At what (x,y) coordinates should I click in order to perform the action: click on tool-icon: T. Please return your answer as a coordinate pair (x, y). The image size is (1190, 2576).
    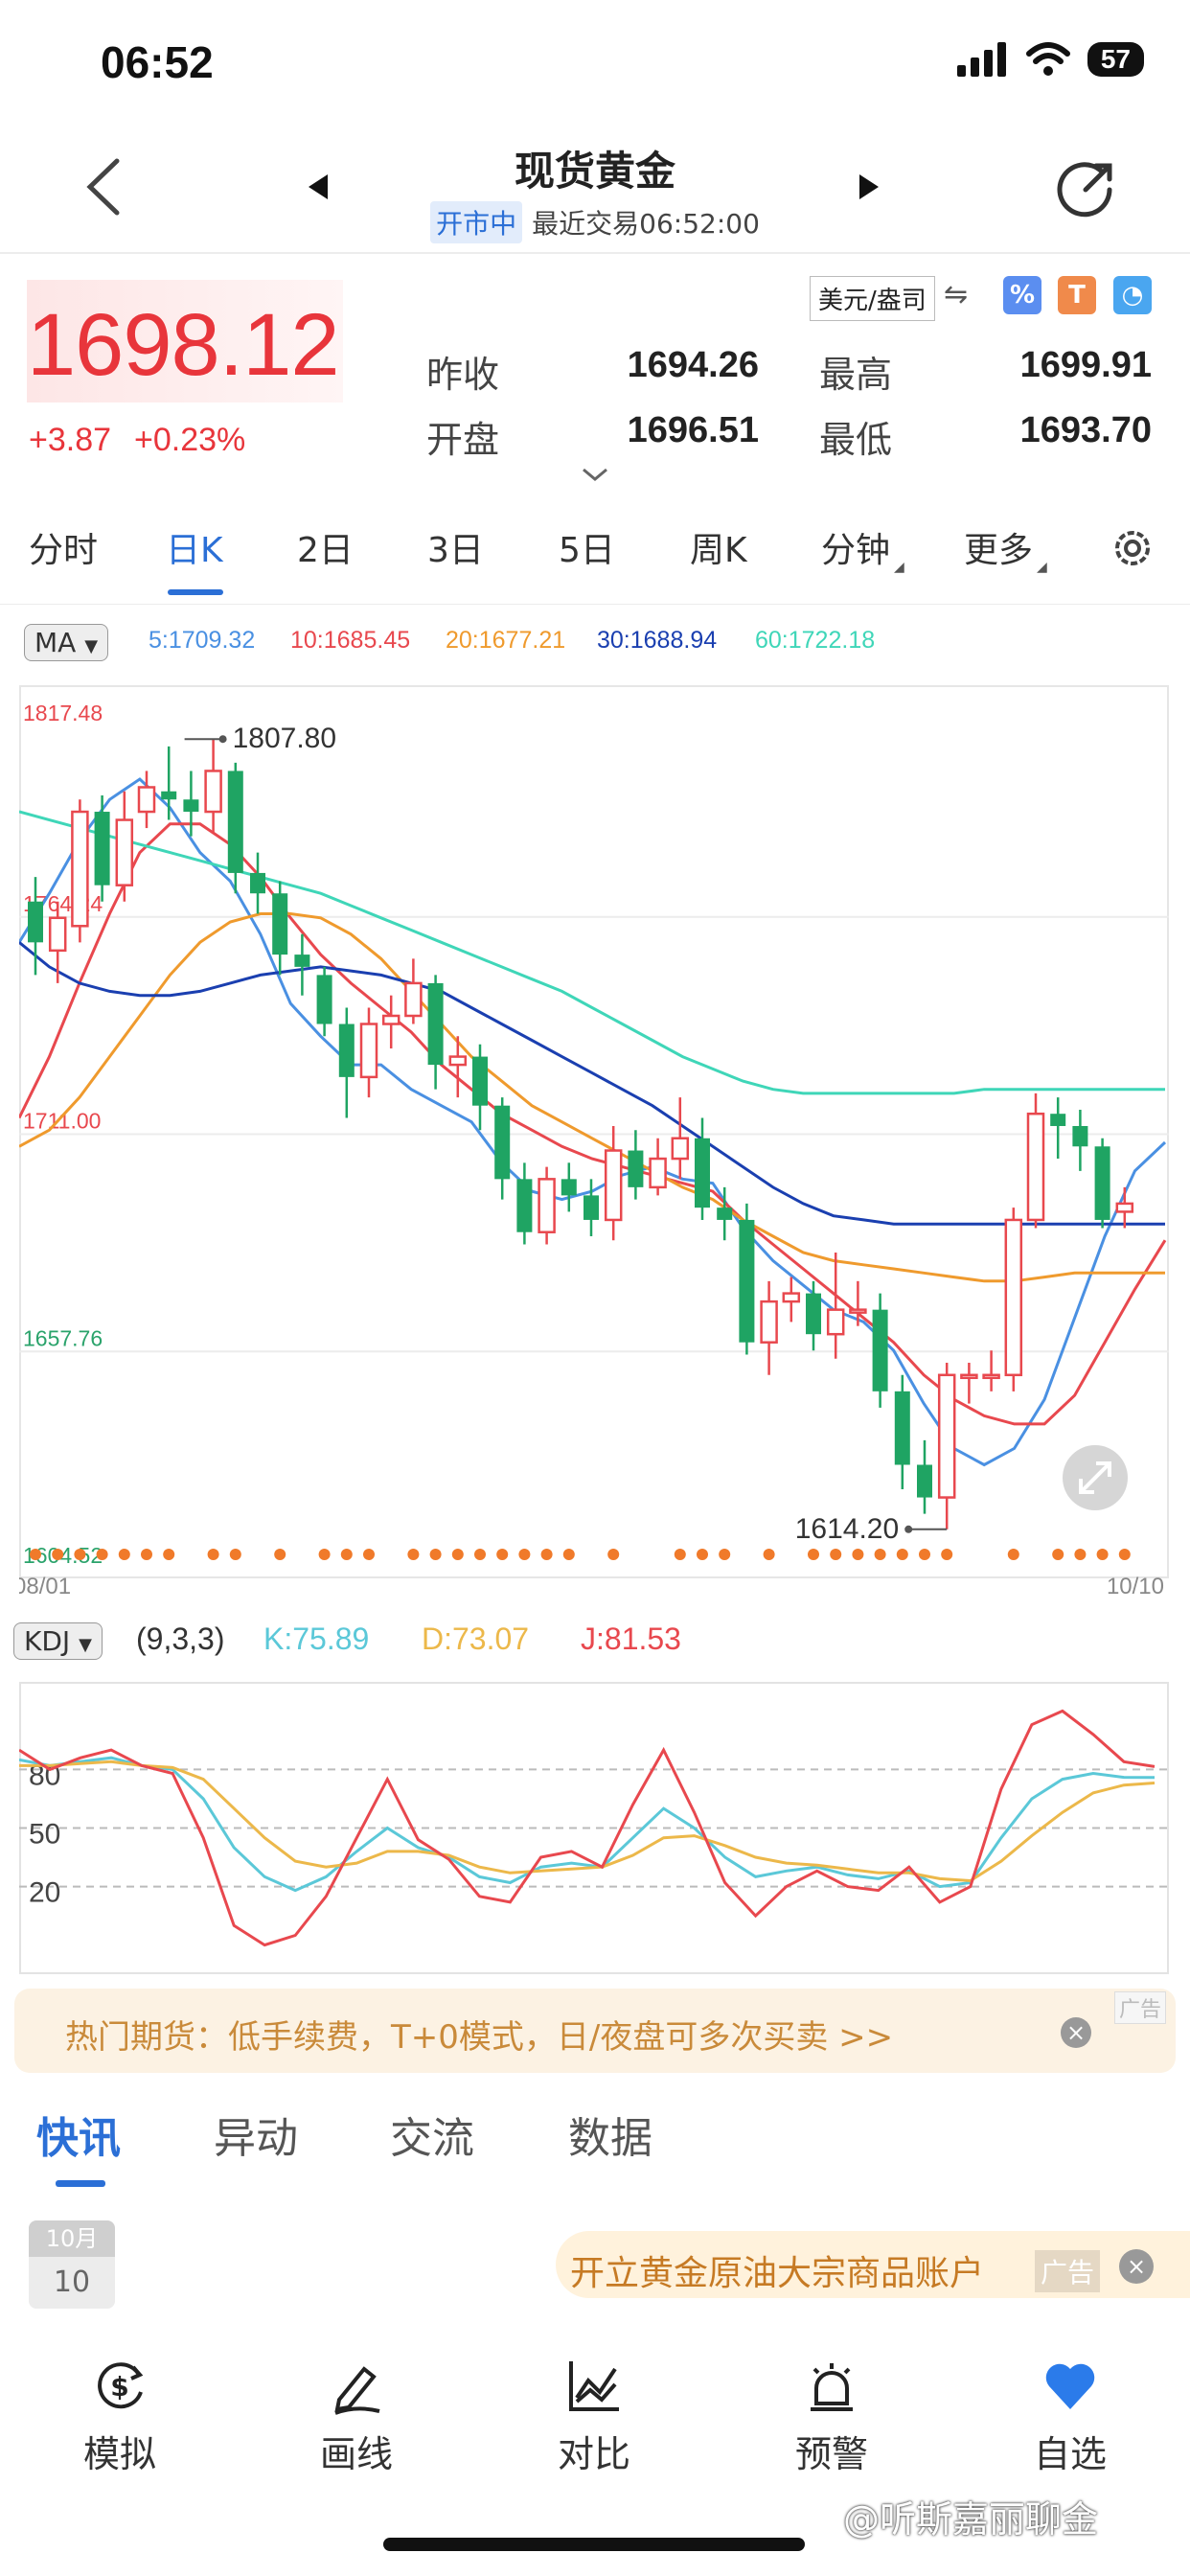
    Looking at the image, I should click on (1077, 295).